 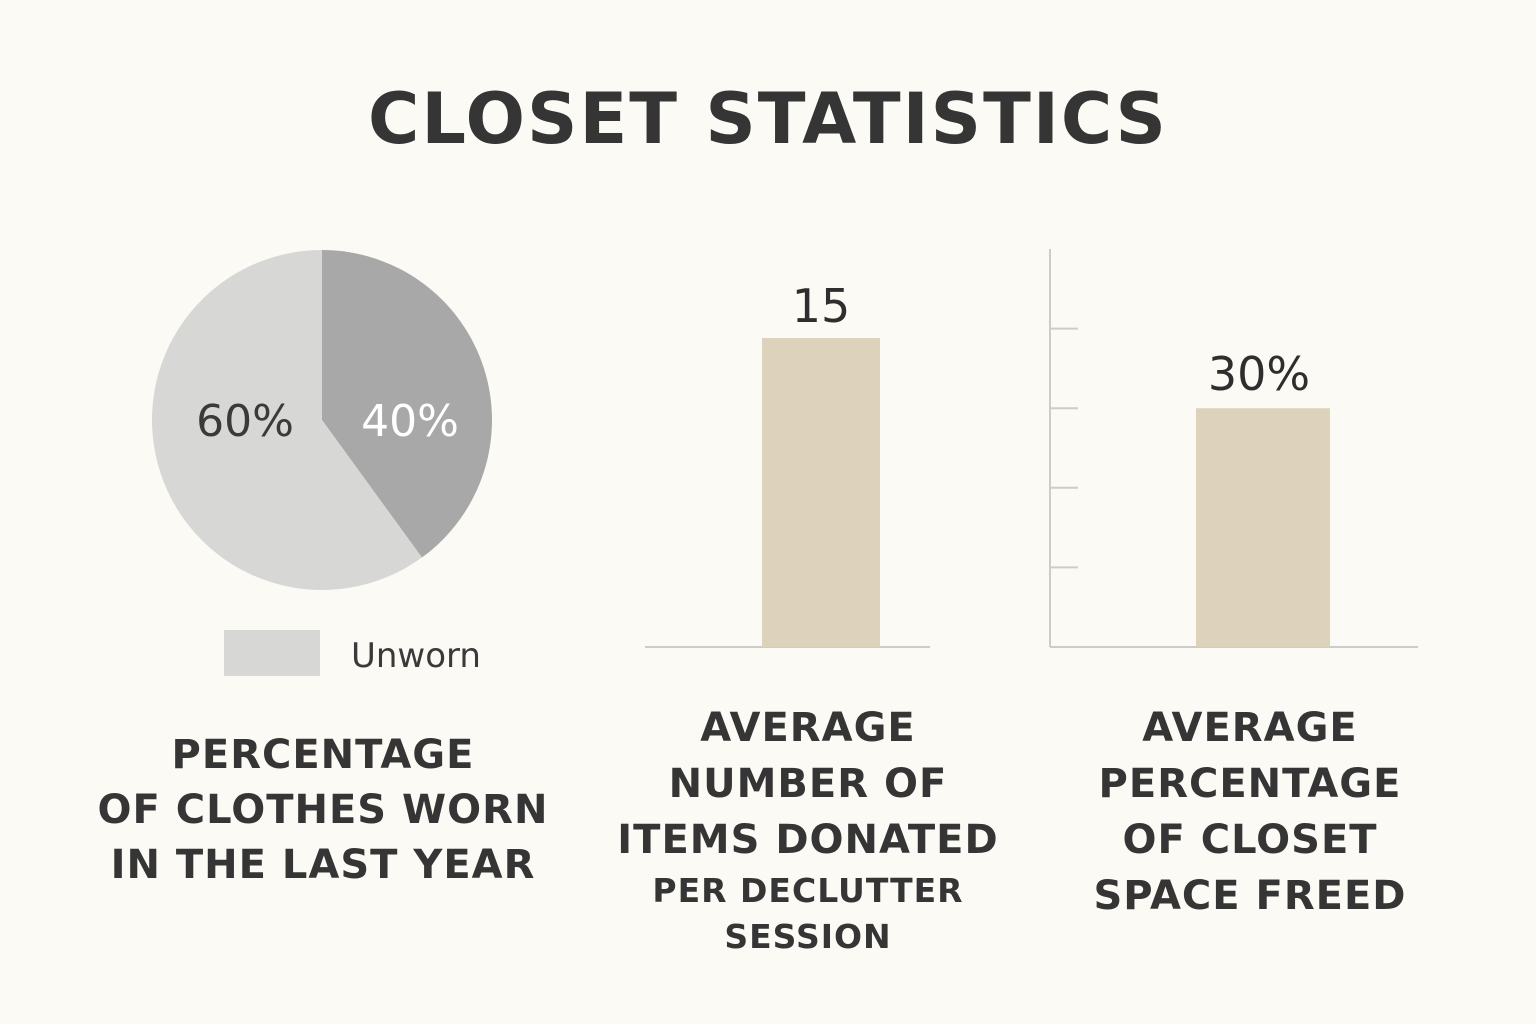 What do you see at coordinates (272, 653) in the screenshot?
I see `legend-swatch` at bounding box center [272, 653].